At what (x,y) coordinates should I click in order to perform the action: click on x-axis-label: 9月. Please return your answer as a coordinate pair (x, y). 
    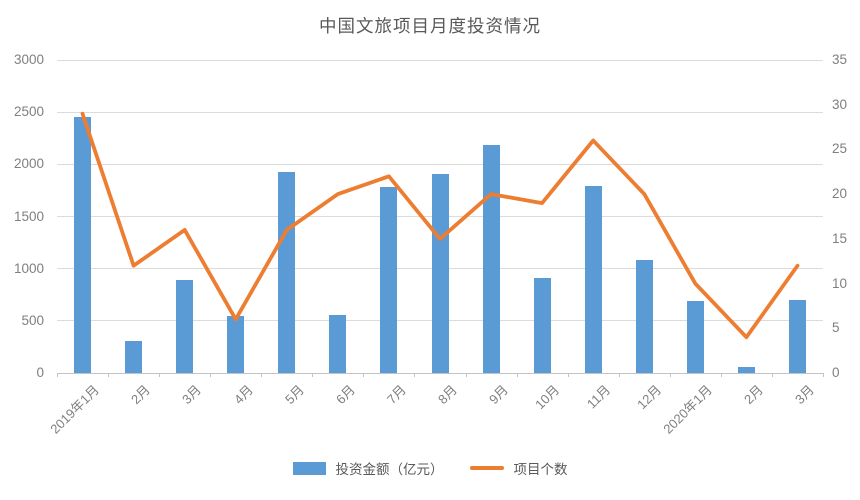
    Looking at the image, I should click on (498, 395).